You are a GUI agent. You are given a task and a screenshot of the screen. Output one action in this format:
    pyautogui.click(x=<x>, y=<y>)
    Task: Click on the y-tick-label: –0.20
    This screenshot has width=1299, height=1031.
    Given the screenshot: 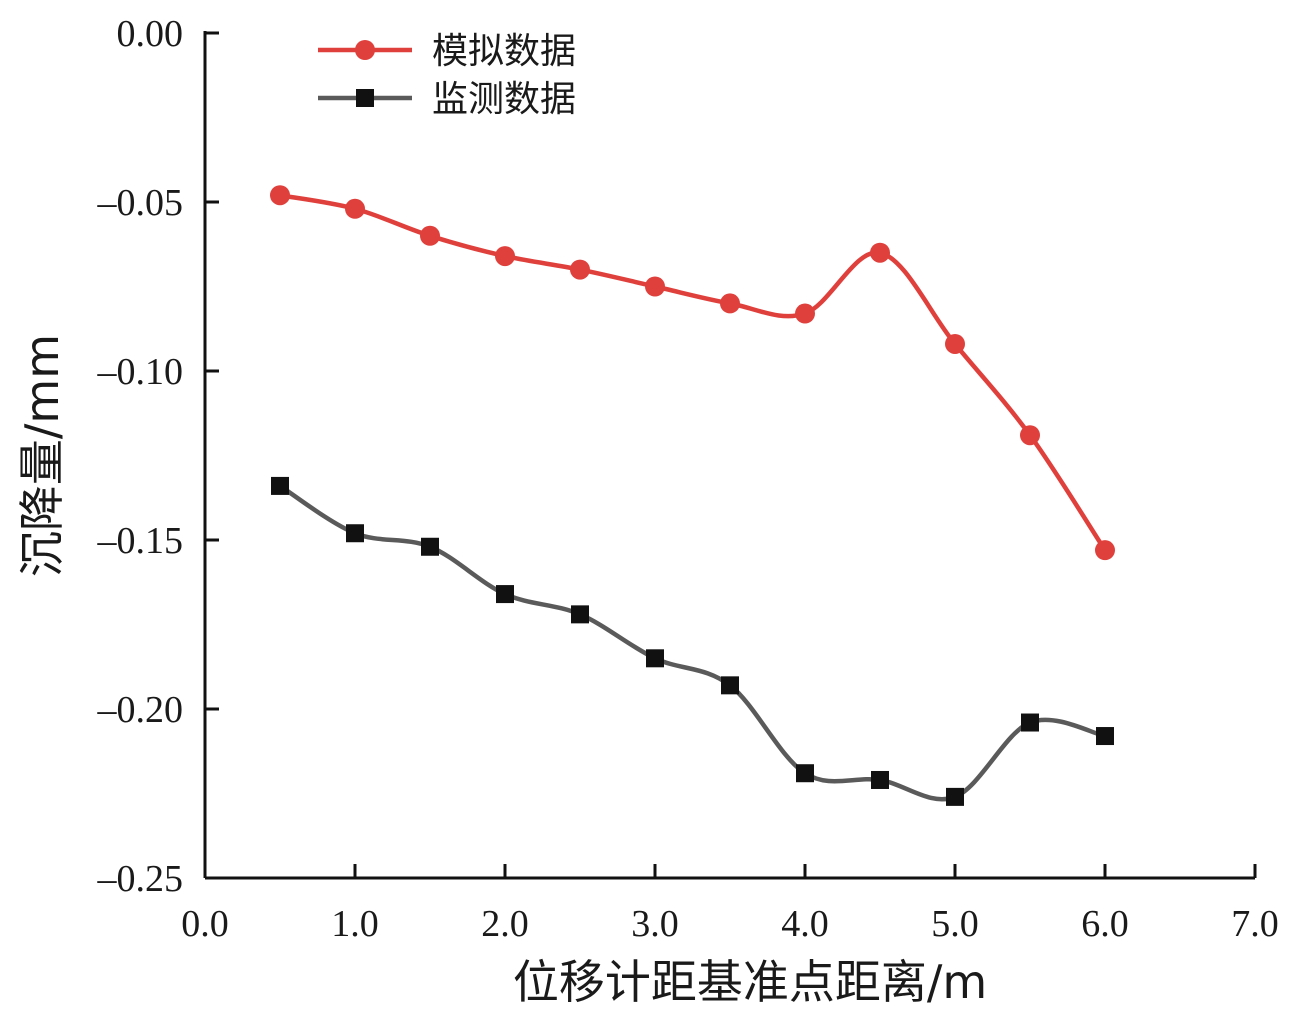 What is the action you would take?
    pyautogui.click(x=140, y=710)
    